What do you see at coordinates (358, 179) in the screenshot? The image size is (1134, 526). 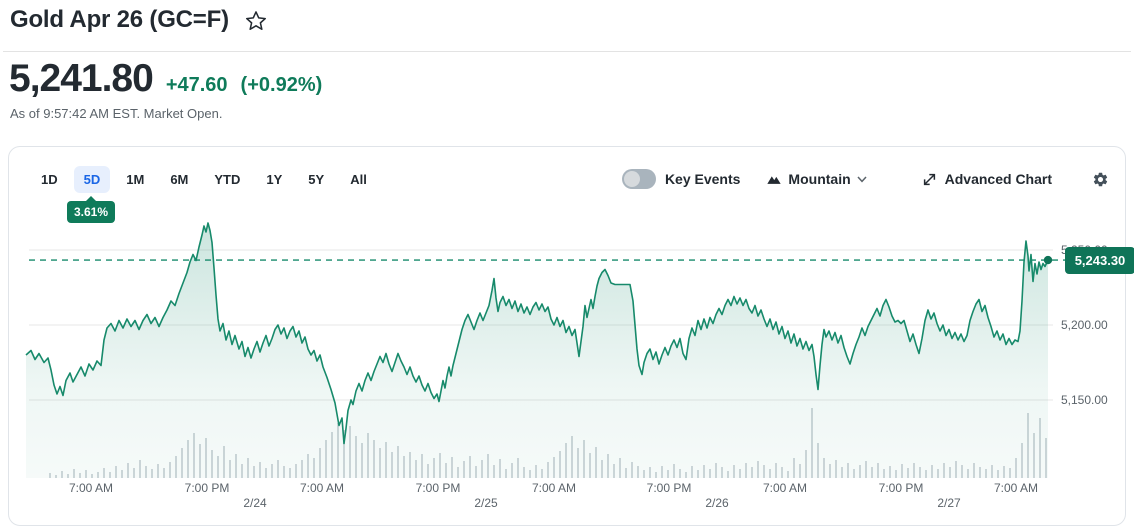 I see `range-tab-all: All` at bounding box center [358, 179].